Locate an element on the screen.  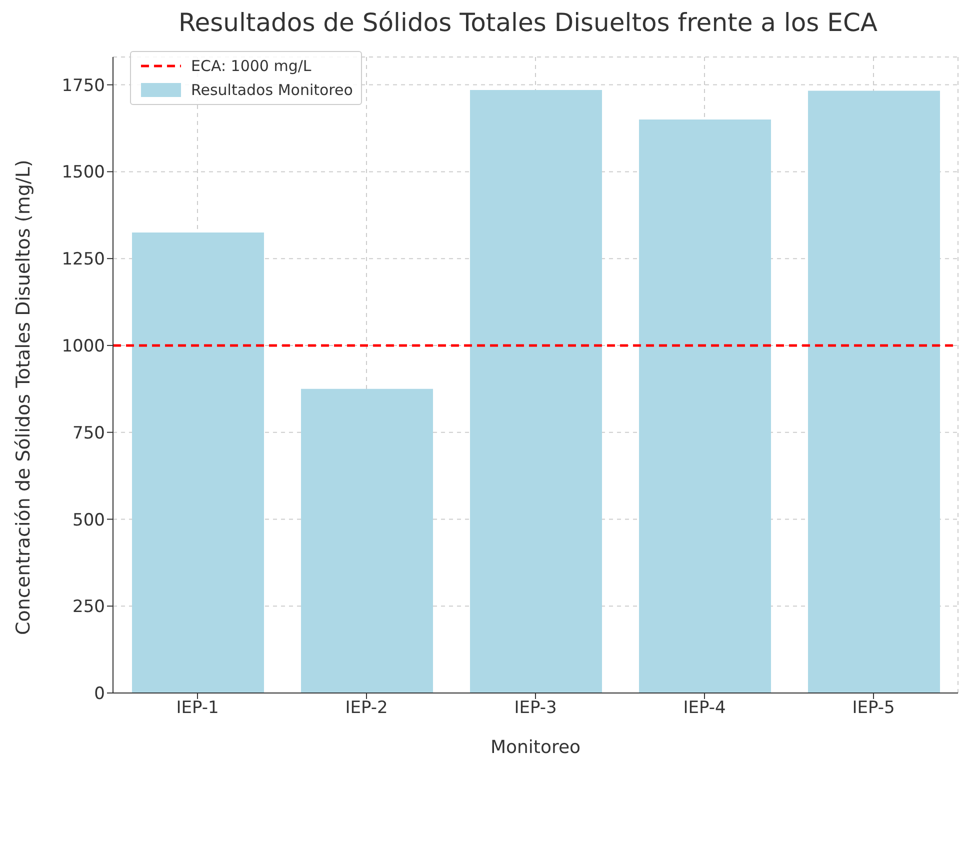
legend-label: ECA: 1000 mg/L is located at coordinates (251, 66).